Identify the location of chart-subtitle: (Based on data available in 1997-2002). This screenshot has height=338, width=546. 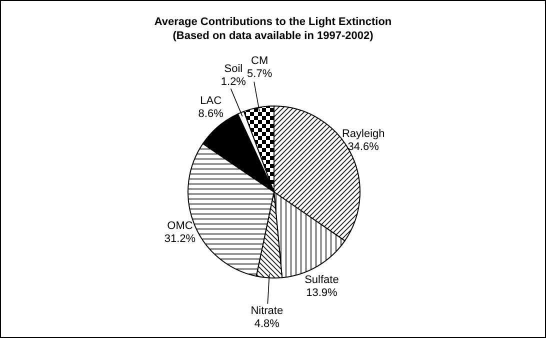
(273, 36).